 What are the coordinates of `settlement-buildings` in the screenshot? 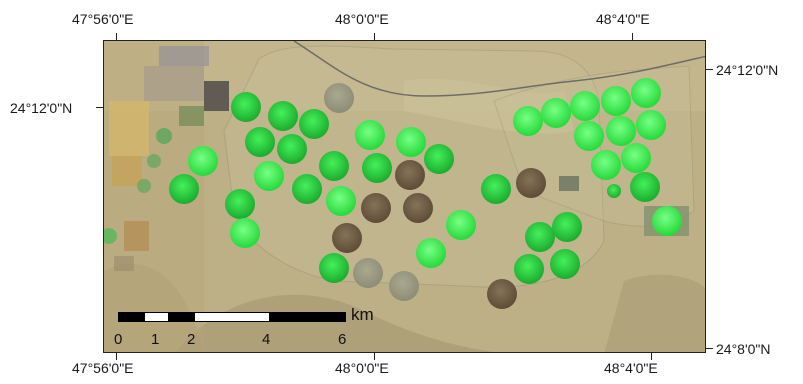 It's located at (166, 158).